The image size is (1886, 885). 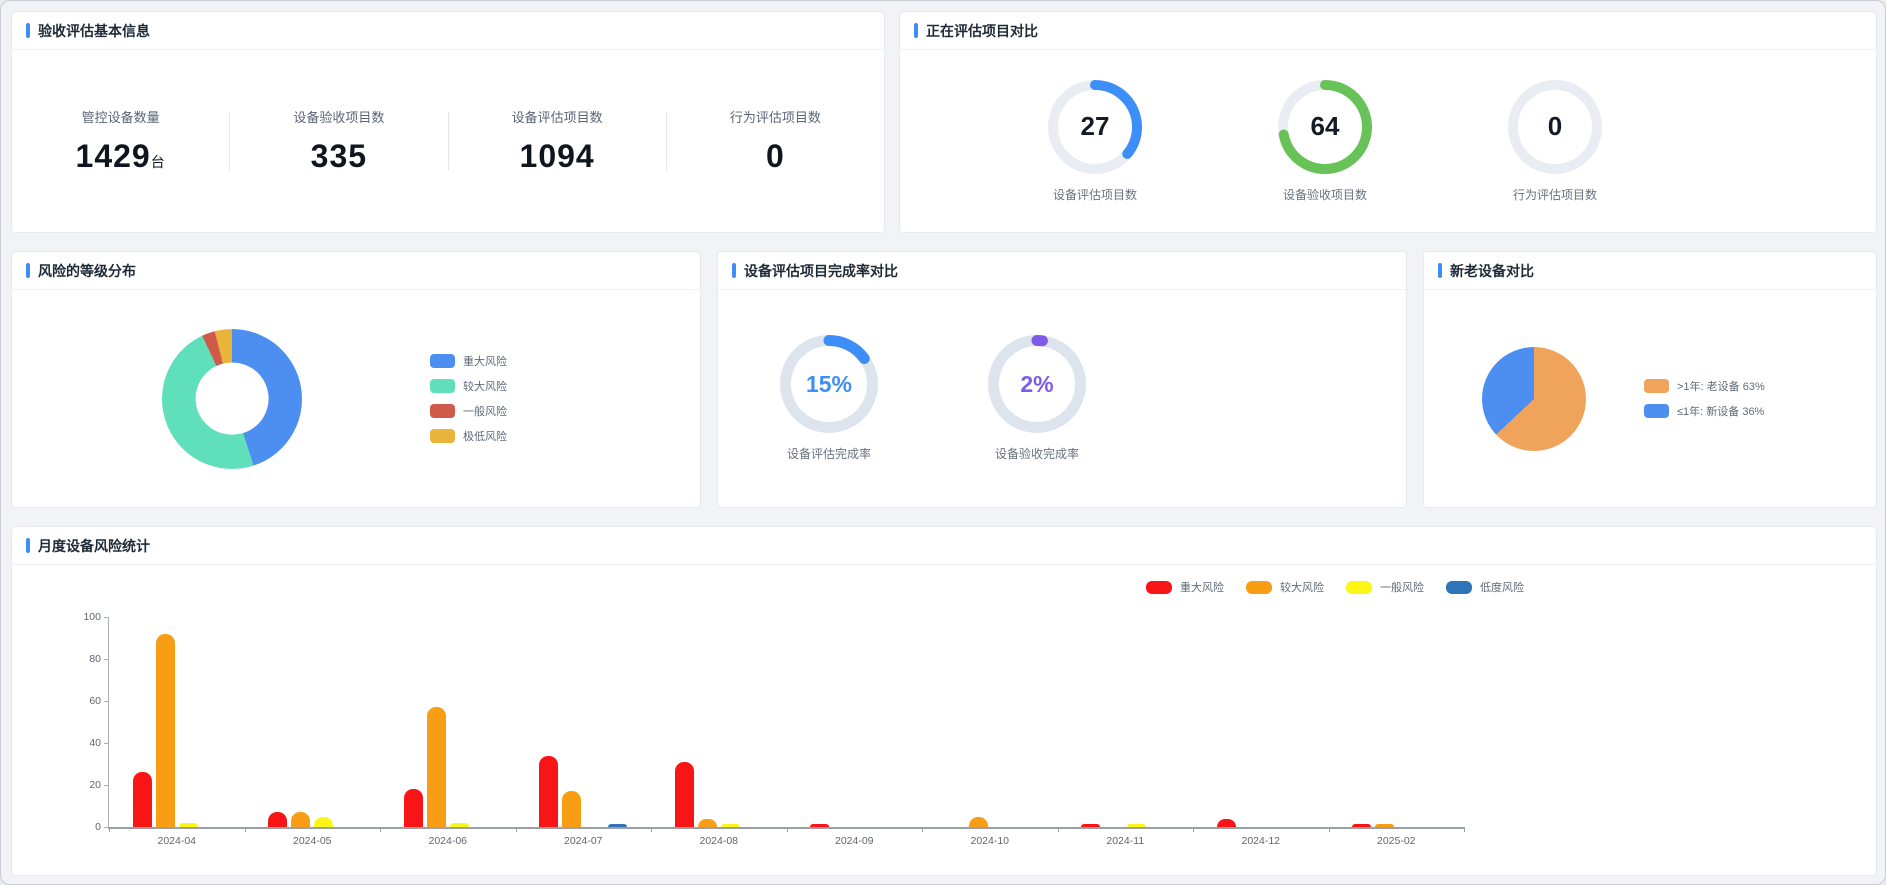 What do you see at coordinates (1094, 194) in the screenshot?
I see `ring-gauge-label: 设备评估项目数` at bounding box center [1094, 194].